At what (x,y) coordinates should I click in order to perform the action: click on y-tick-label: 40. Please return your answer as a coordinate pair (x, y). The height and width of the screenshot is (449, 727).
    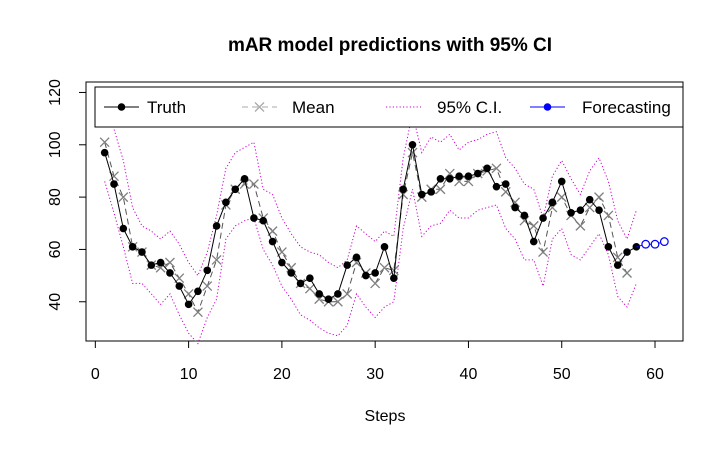
    Looking at the image, I should click on (55, 302).